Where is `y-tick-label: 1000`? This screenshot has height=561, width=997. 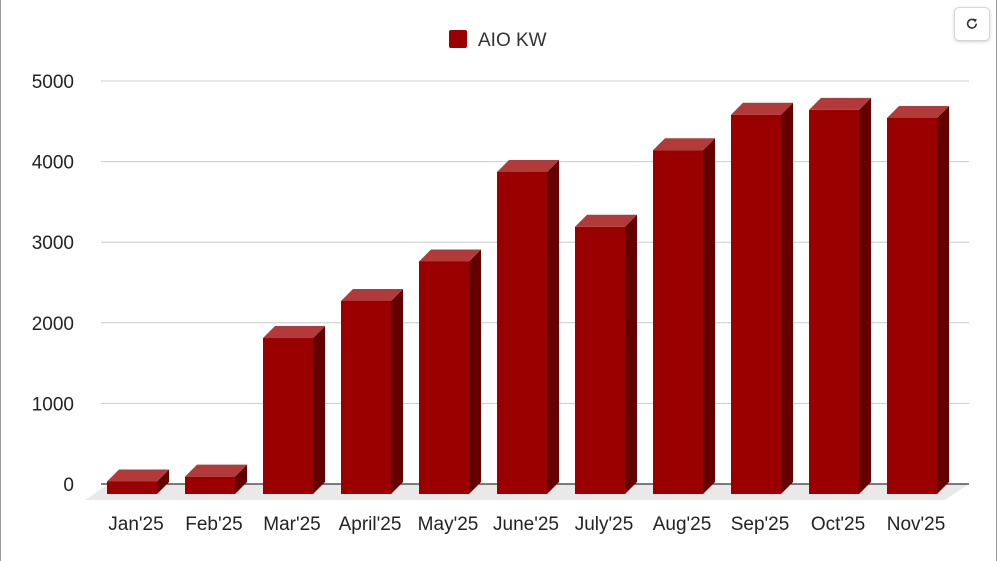 y-tick-label: 1000 is located at coordinates (53, 404).